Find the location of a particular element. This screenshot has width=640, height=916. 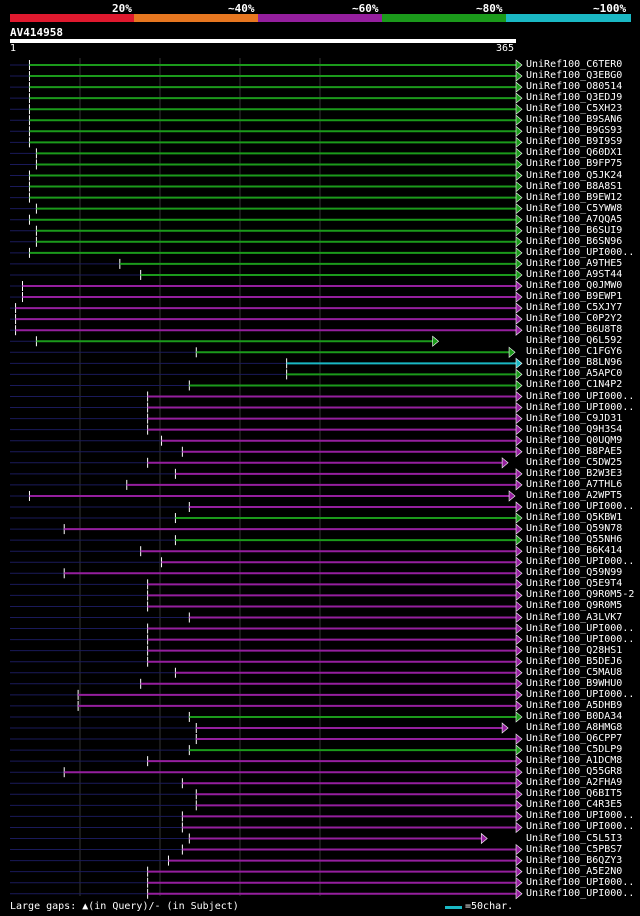

hit-label: UniRef100_B2W3E3 is located at coordinates (574, 473).